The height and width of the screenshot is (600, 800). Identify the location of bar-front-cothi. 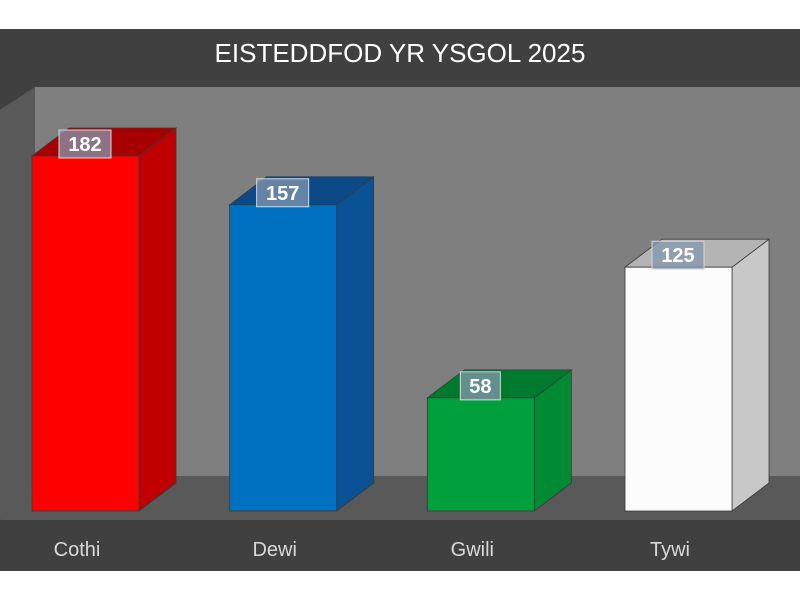
(85, 333).